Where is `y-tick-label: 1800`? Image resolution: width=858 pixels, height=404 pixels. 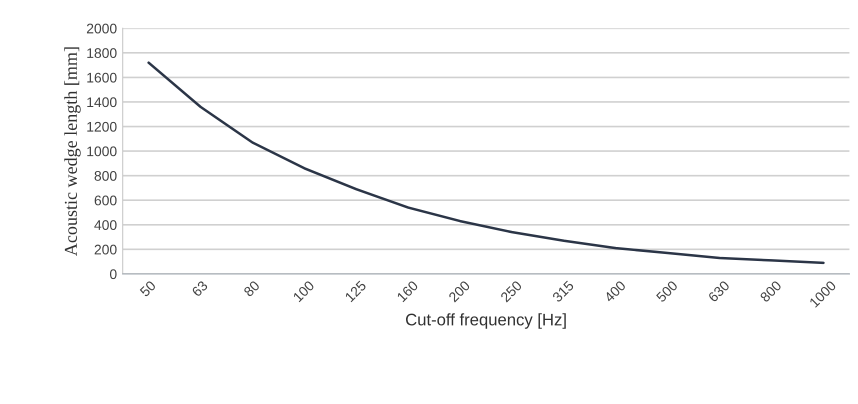
y-tick-label: 1800 is located at coordinates (102, 53).